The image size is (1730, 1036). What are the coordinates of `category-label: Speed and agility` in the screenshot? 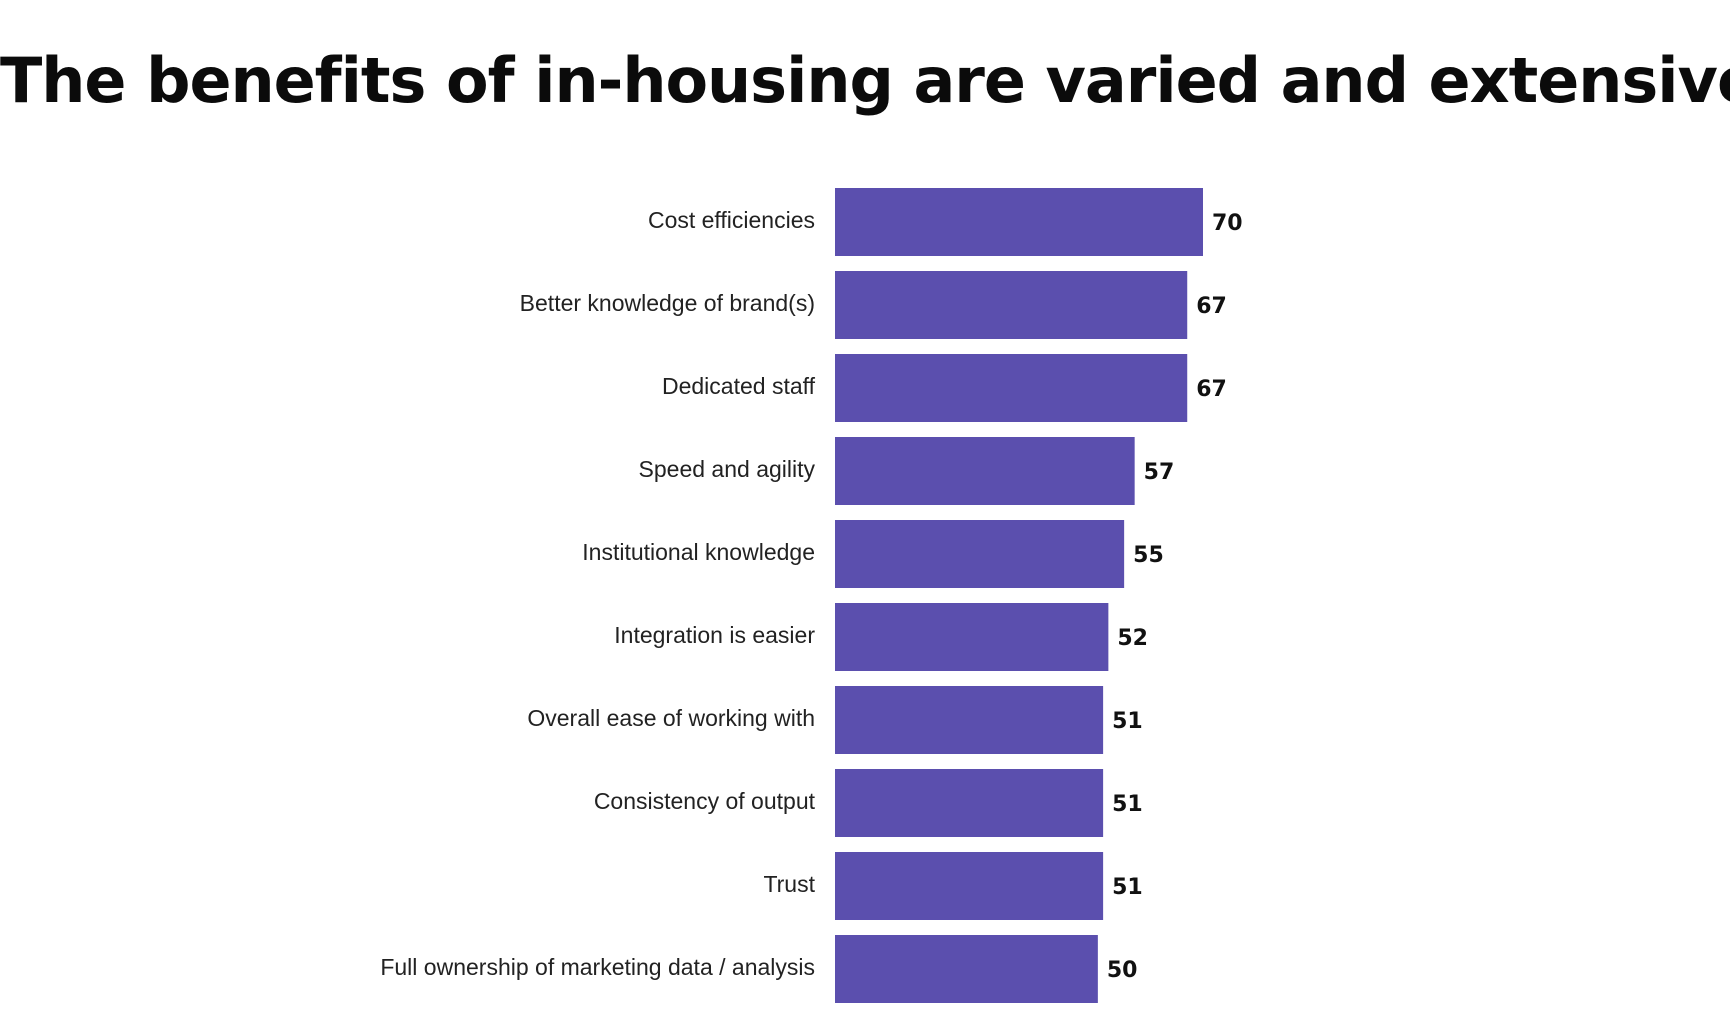 It's located at (727, 469).